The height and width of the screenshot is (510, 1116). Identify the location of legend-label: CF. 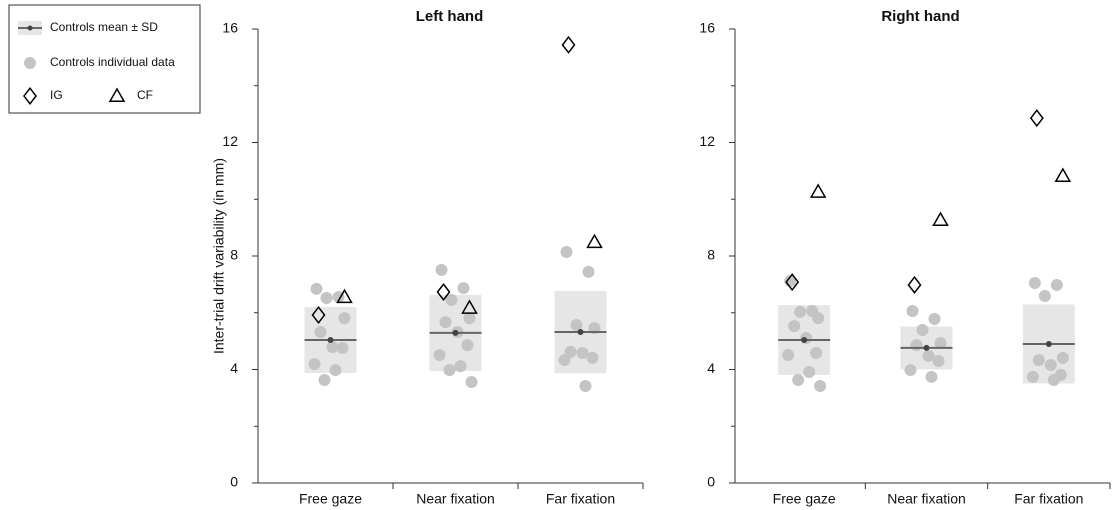
(145, 95).